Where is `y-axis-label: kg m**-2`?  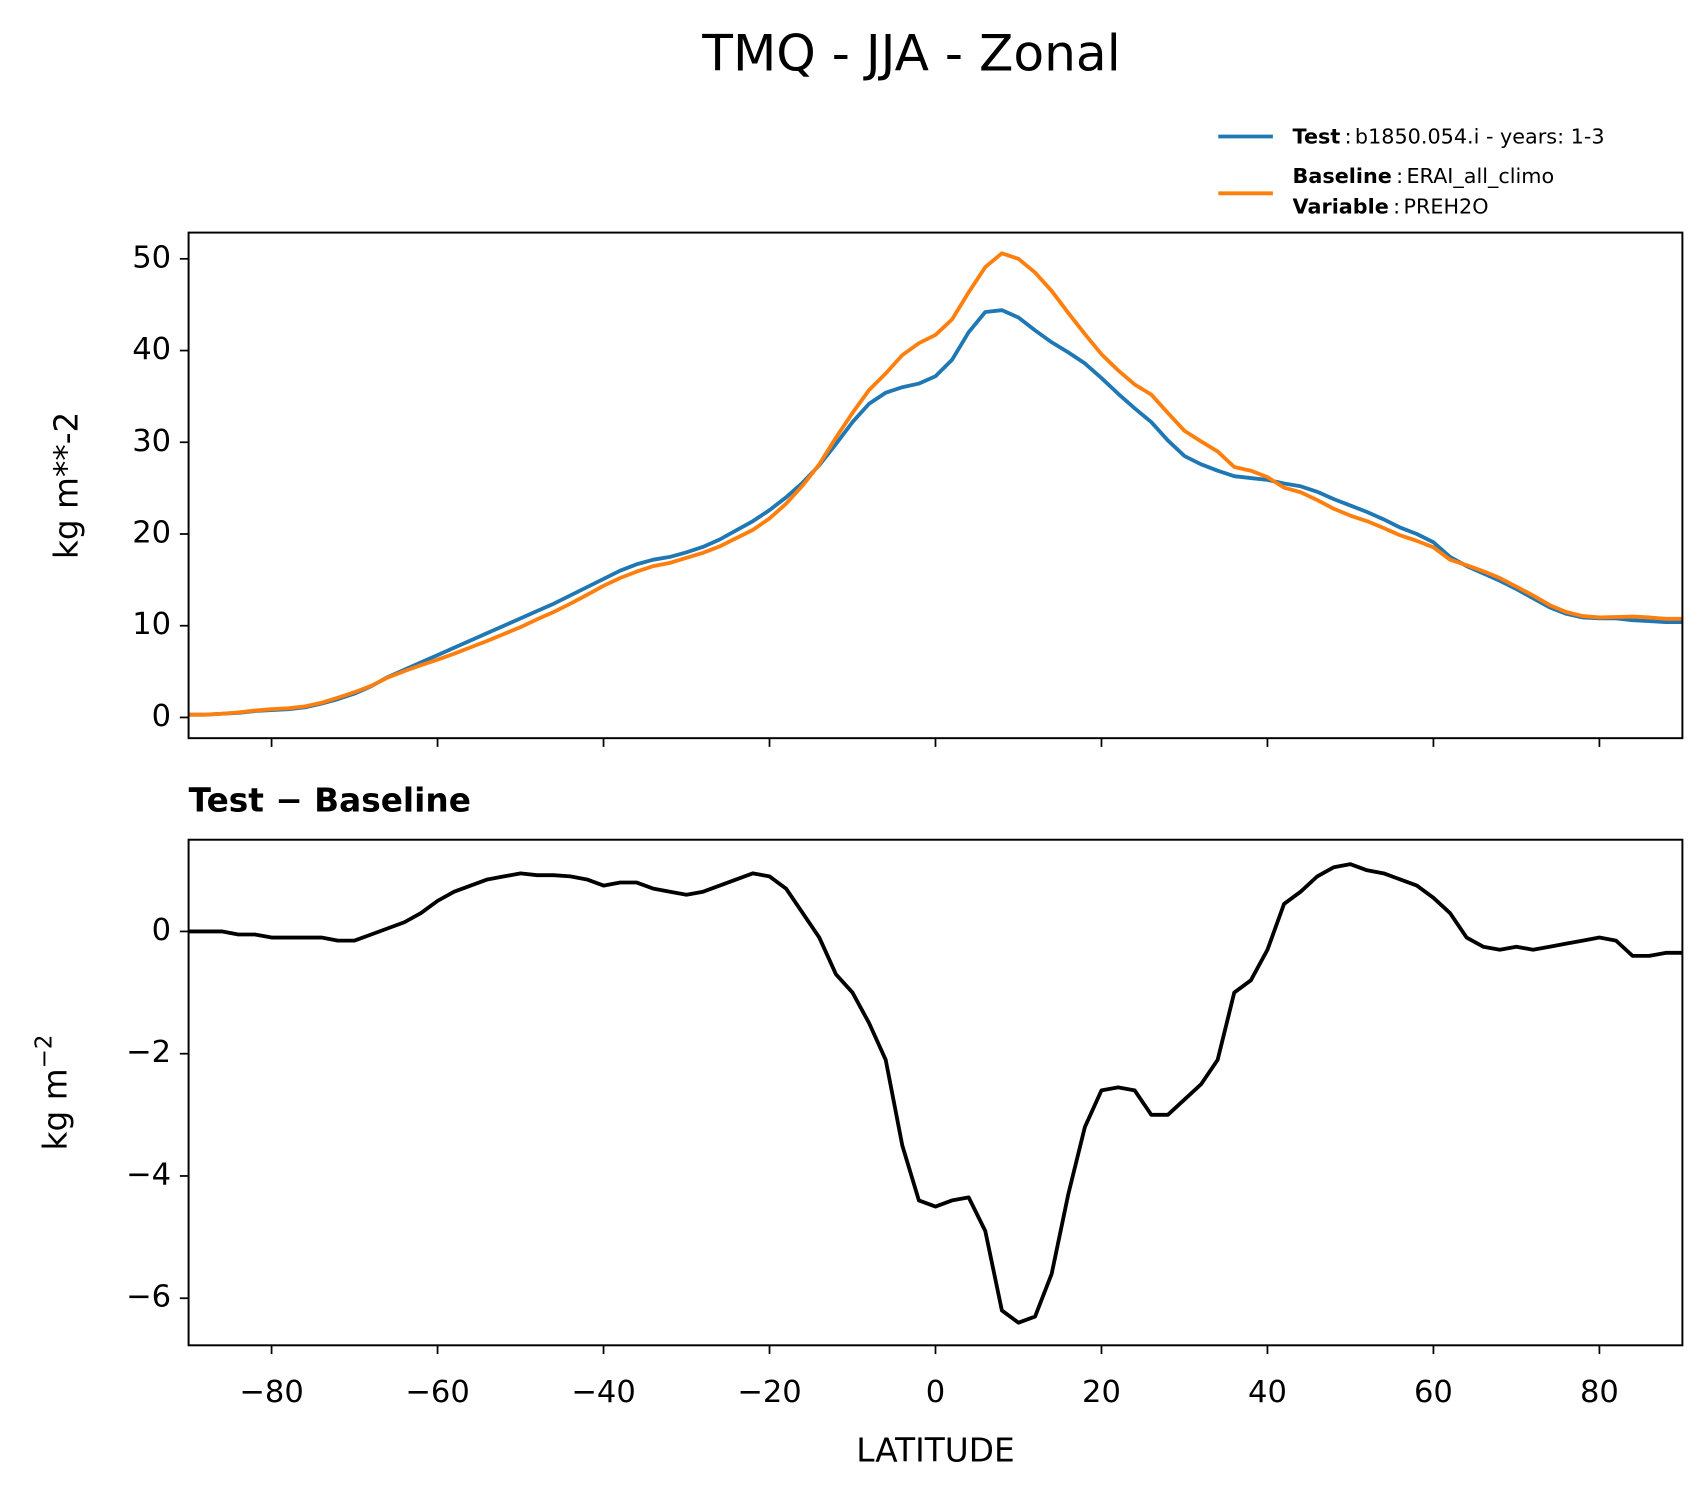 y-axis-label: kg m**-2 is located at coordinates (66, 485).